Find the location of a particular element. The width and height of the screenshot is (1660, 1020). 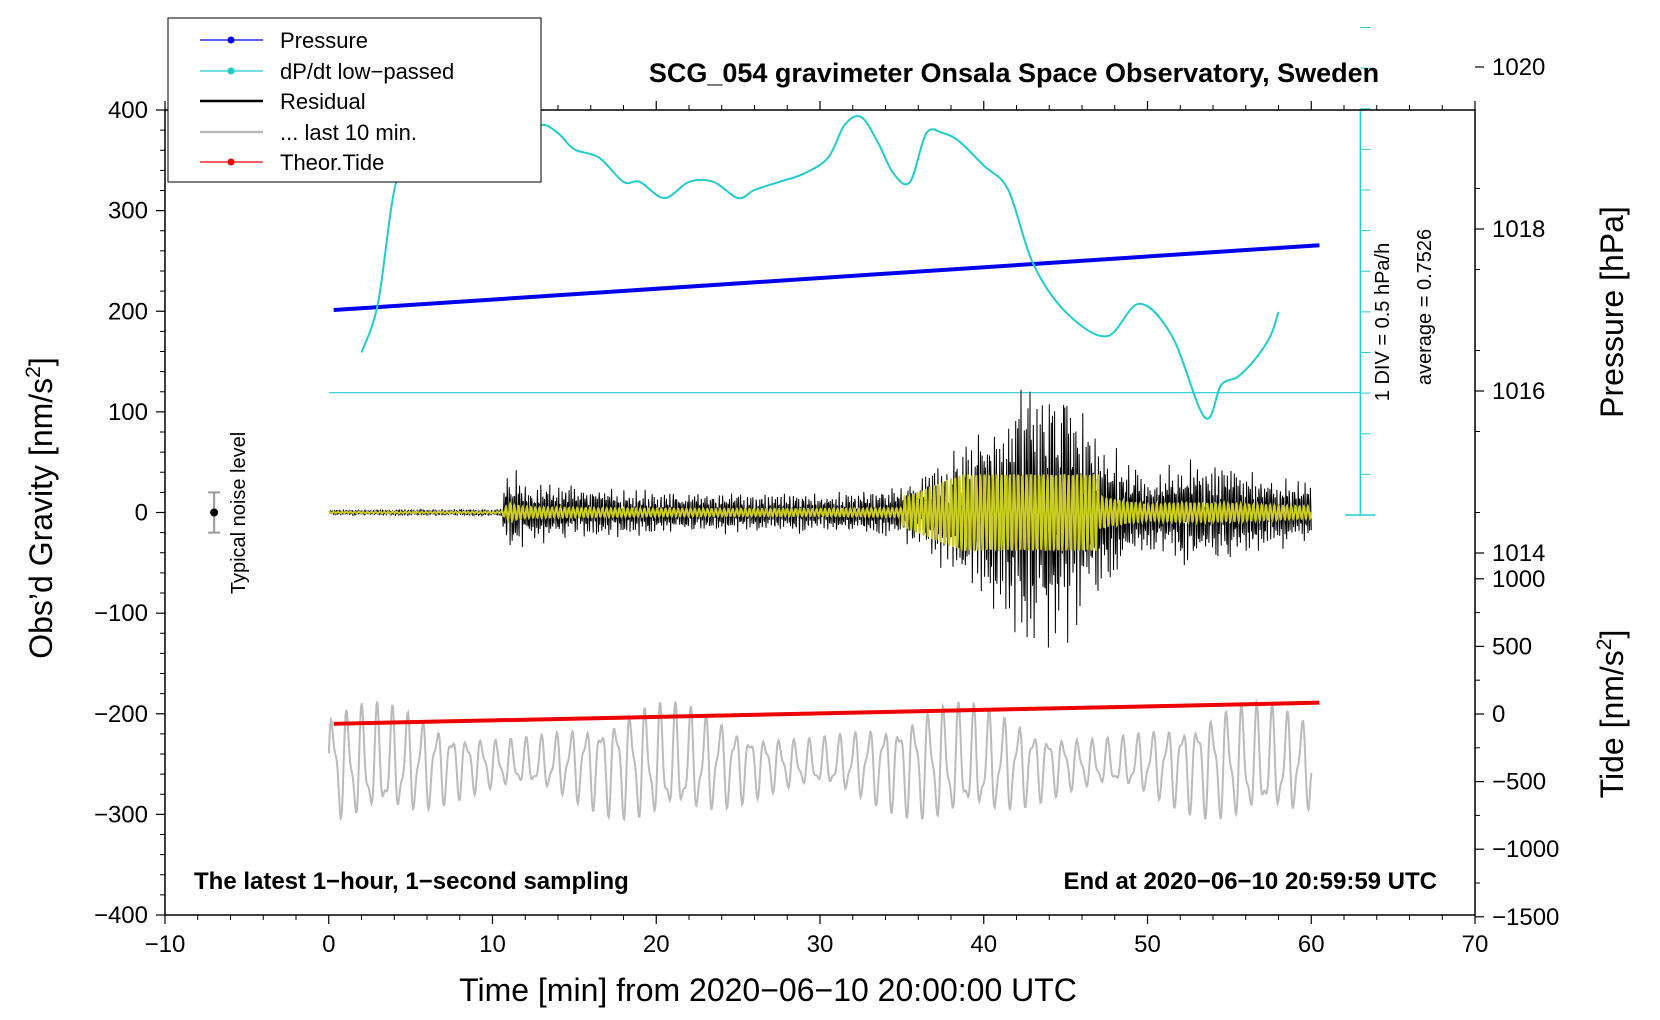

y-axis-label-left-sup: 2 is located at coordinates (33, 372).